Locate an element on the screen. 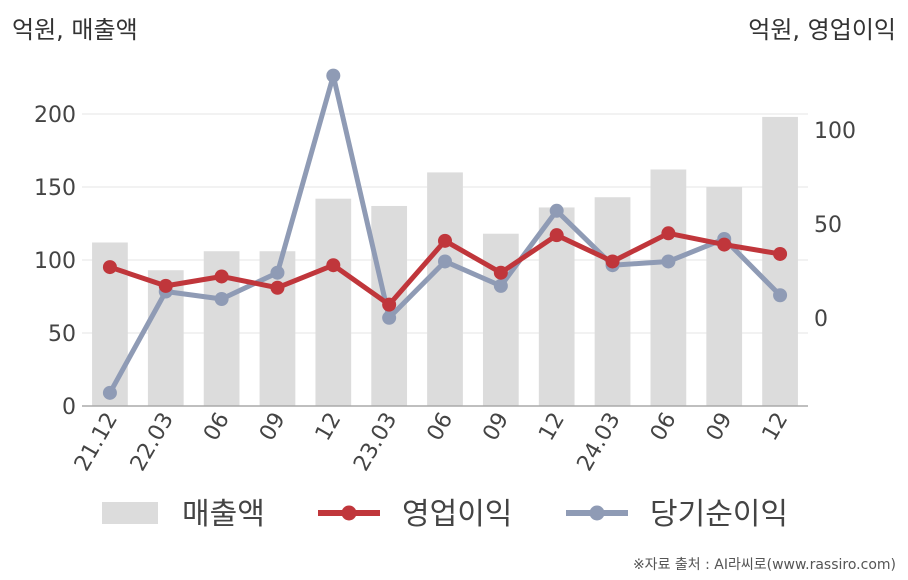 Image resolution: width=908 pixels, height=580 pixels. y-tick-left: 150 is located at coordinates (55, 188).